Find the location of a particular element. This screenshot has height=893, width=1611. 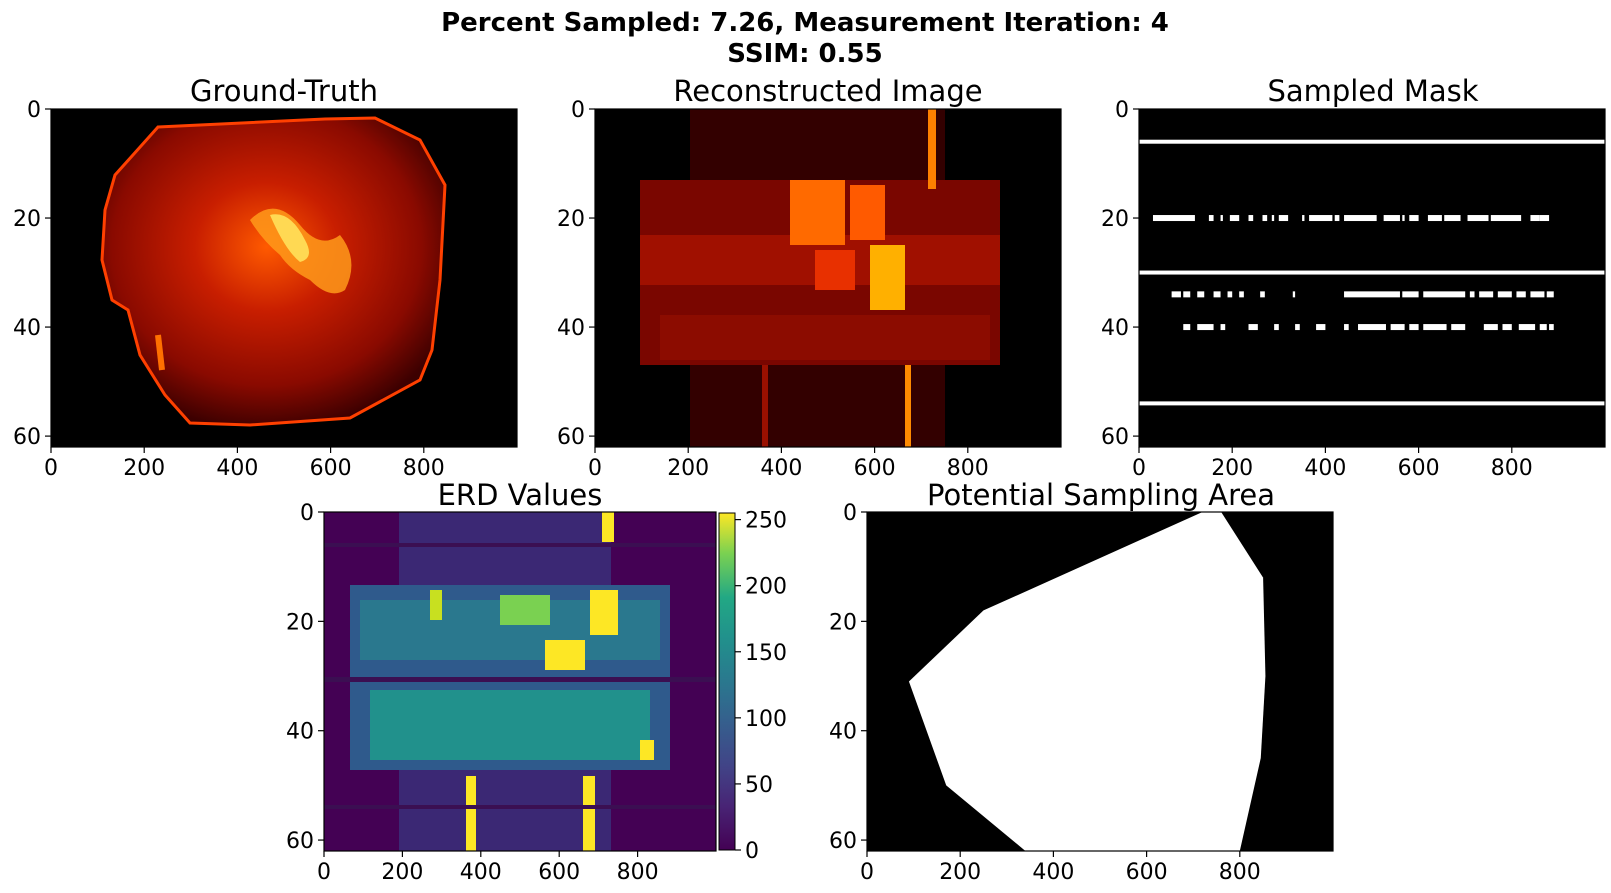

colorbar-tick-label: 250 is located at coordinates (766, 521).